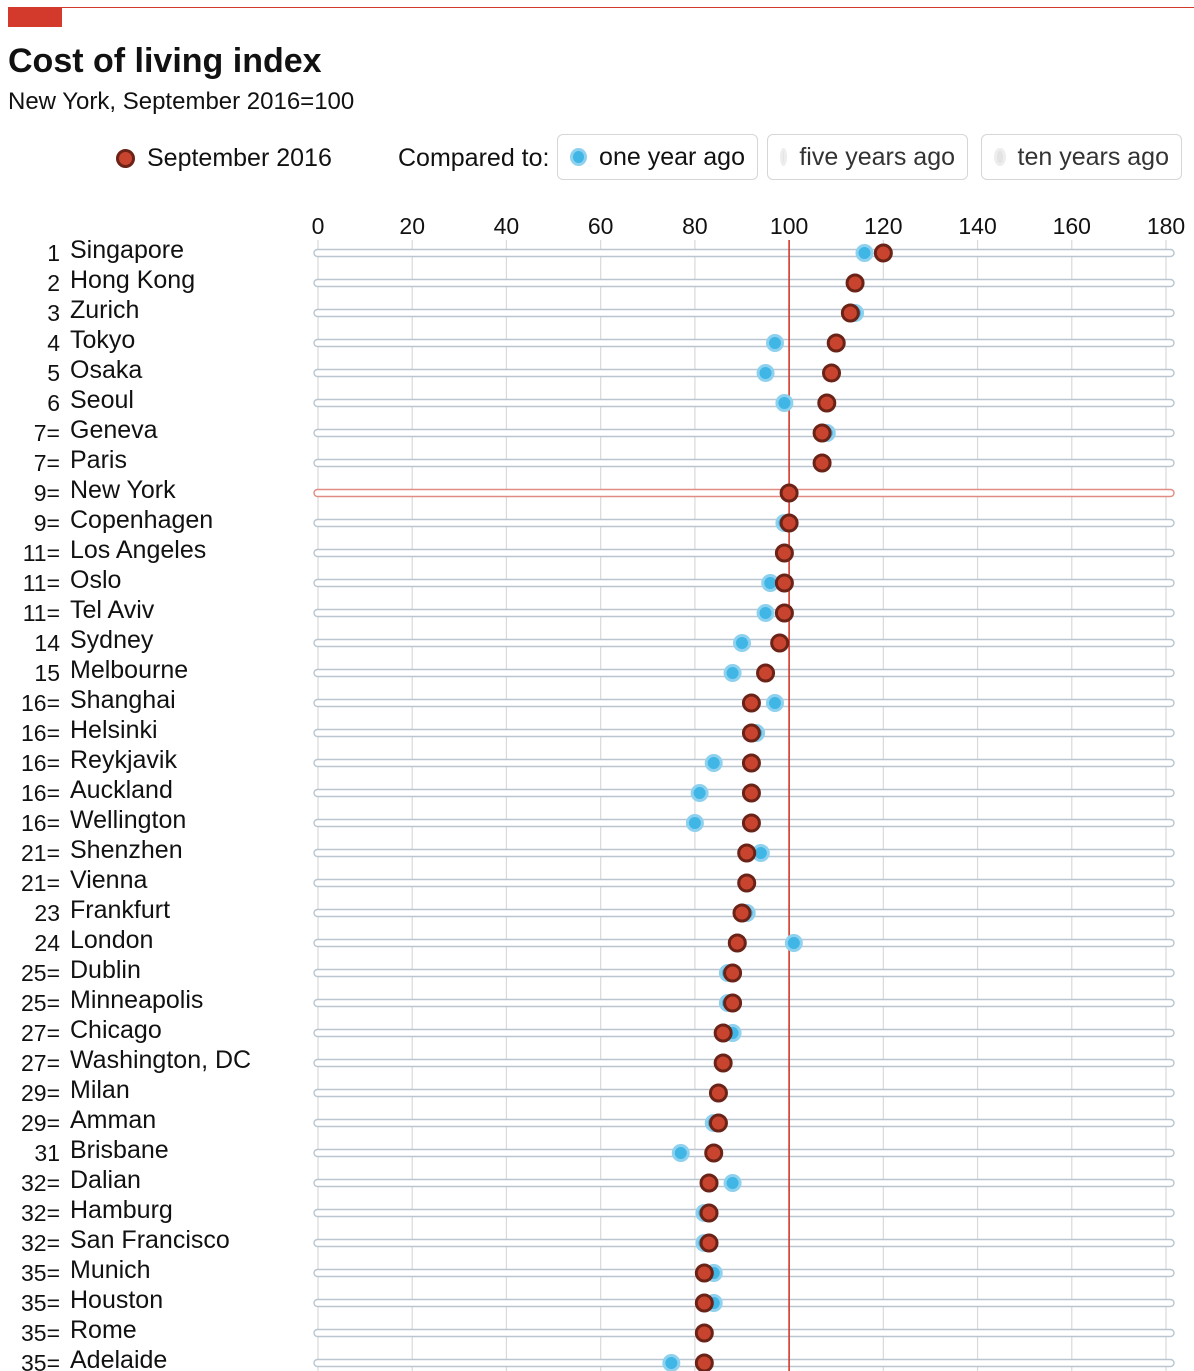  Describe the element at coordinates (121, 1210) in the screenshot. I see `city-label: Hamburg` at that location.